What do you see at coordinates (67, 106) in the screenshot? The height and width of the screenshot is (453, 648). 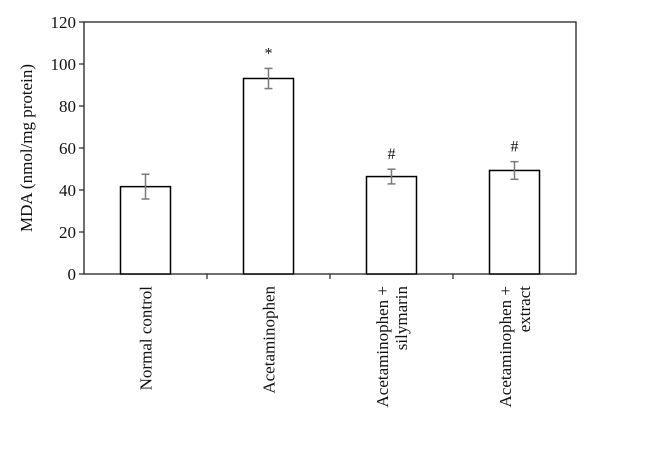 I see `y-tick-label: 80` at bounding box center [67, 106].